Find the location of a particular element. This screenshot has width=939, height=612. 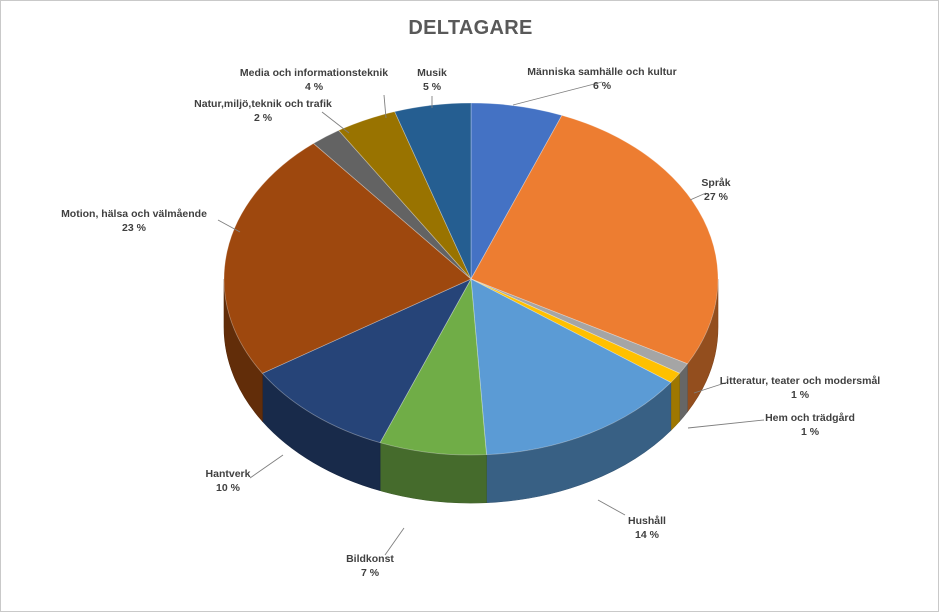

slice-hantverk is located at coordinates (366, 361).